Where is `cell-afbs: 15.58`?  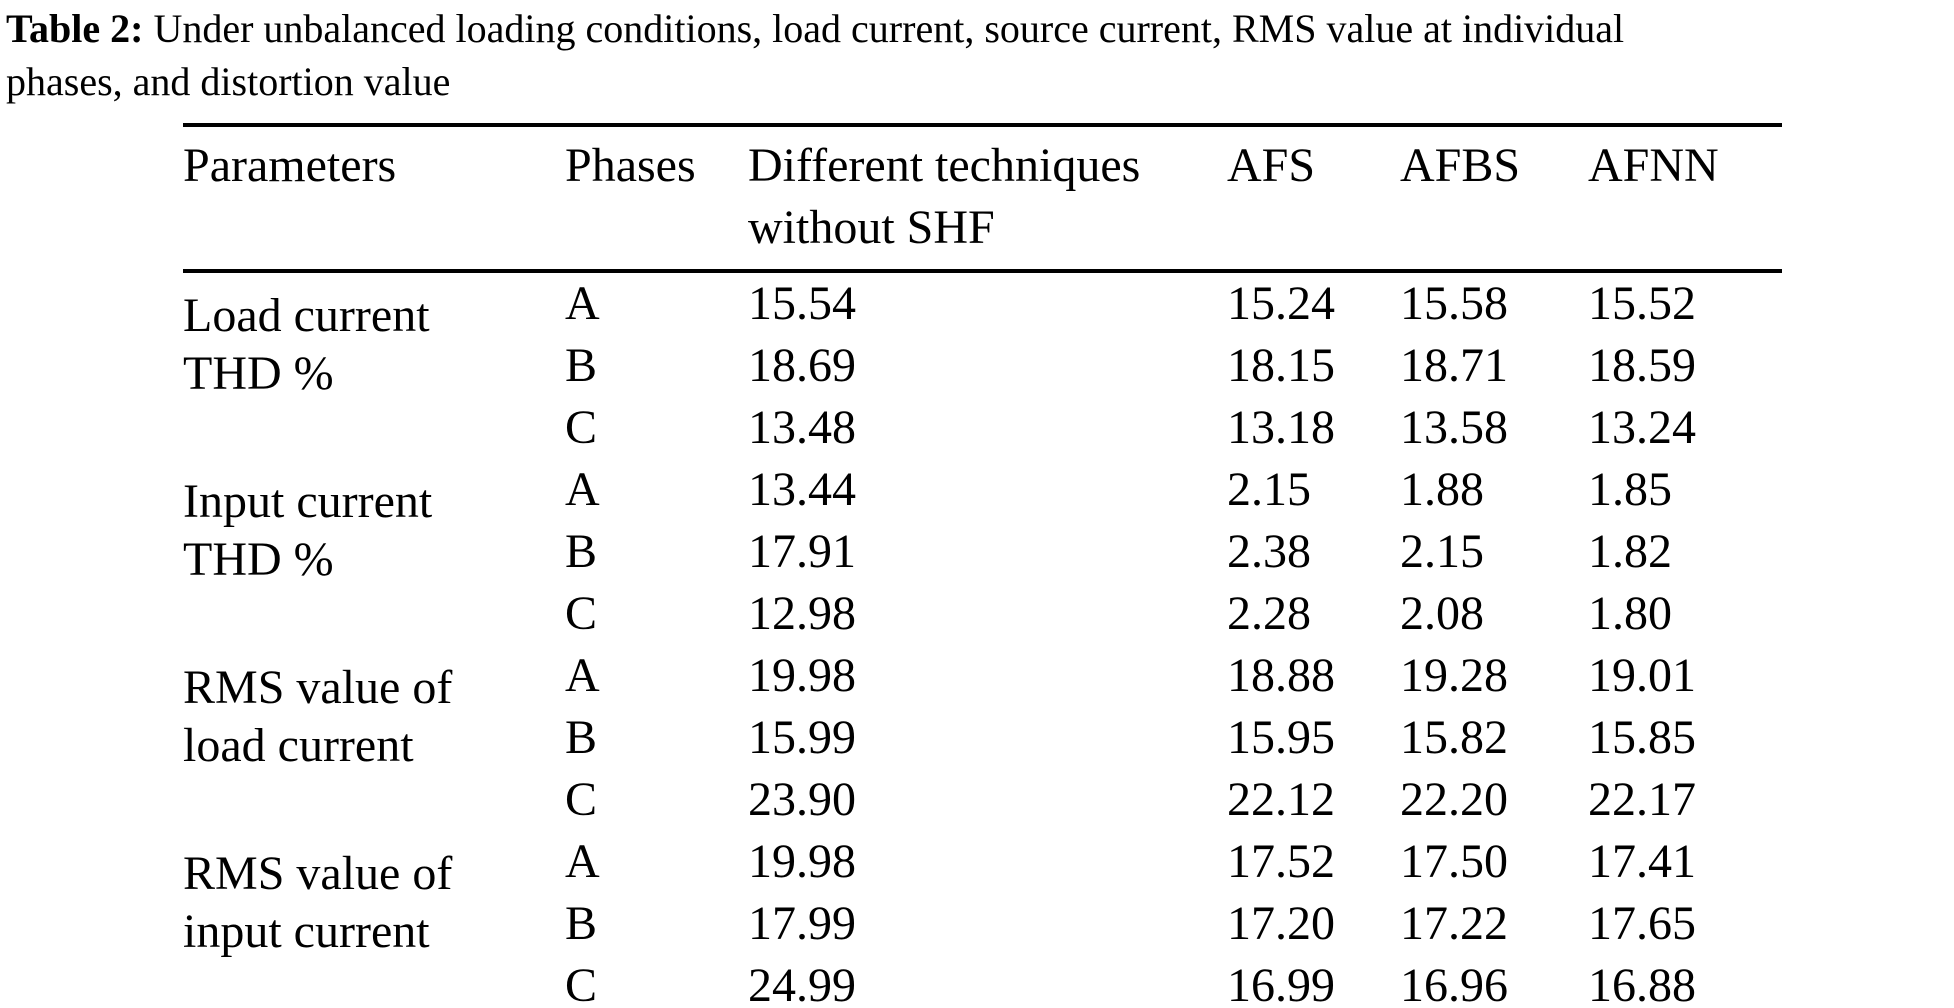
cell-afbs: 15.58 is located at coordinates (1454, 303).